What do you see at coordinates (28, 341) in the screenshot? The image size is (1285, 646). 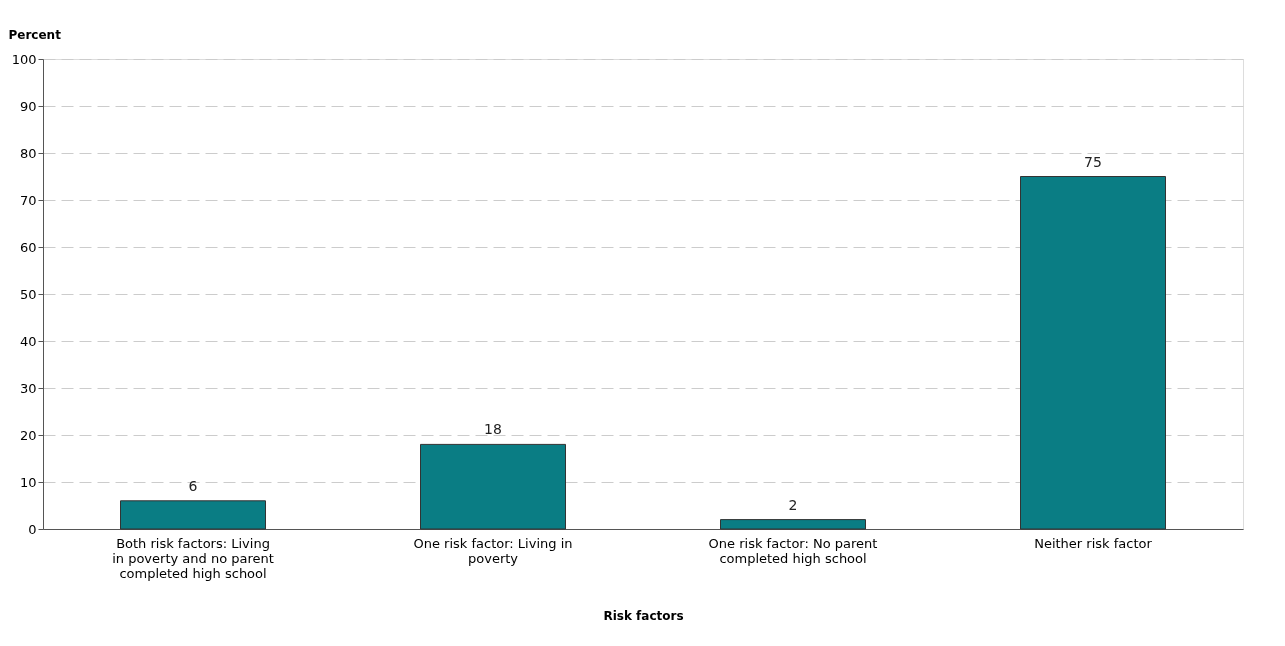 I see `y-tick-label: 40` at bounding box center [28, 341].